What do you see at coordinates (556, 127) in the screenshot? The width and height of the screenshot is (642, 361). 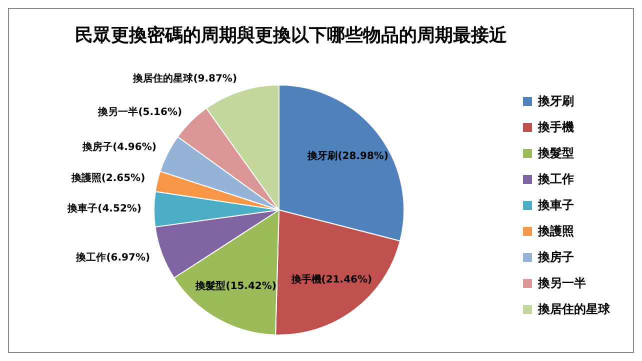 I see `legend-label: 換手機` at bounding box center [556, 127].